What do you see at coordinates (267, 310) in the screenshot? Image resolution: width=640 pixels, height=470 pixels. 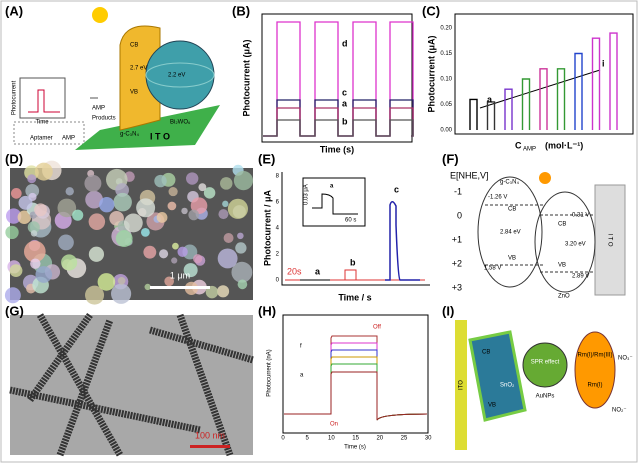 I see `panel-label: (H)` at bounding box center [267, 310].